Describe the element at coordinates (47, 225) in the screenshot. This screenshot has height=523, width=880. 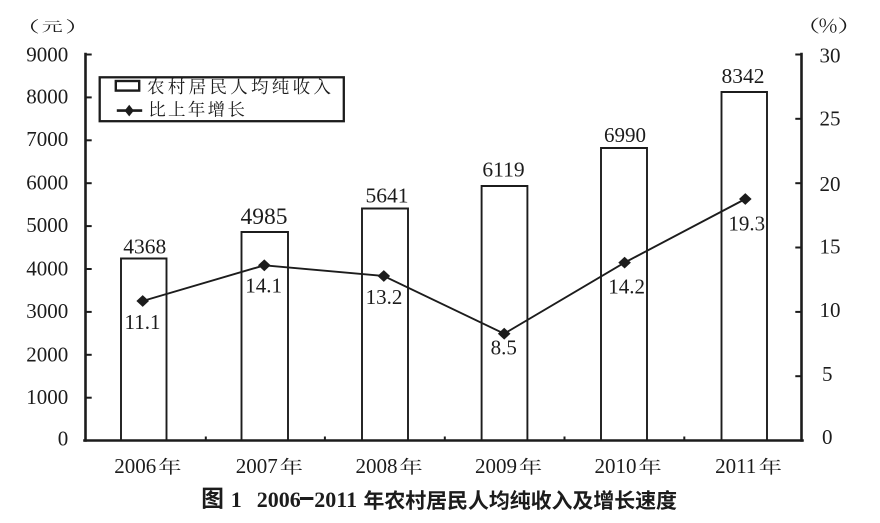
I see `svg-text: 5000` at that location.